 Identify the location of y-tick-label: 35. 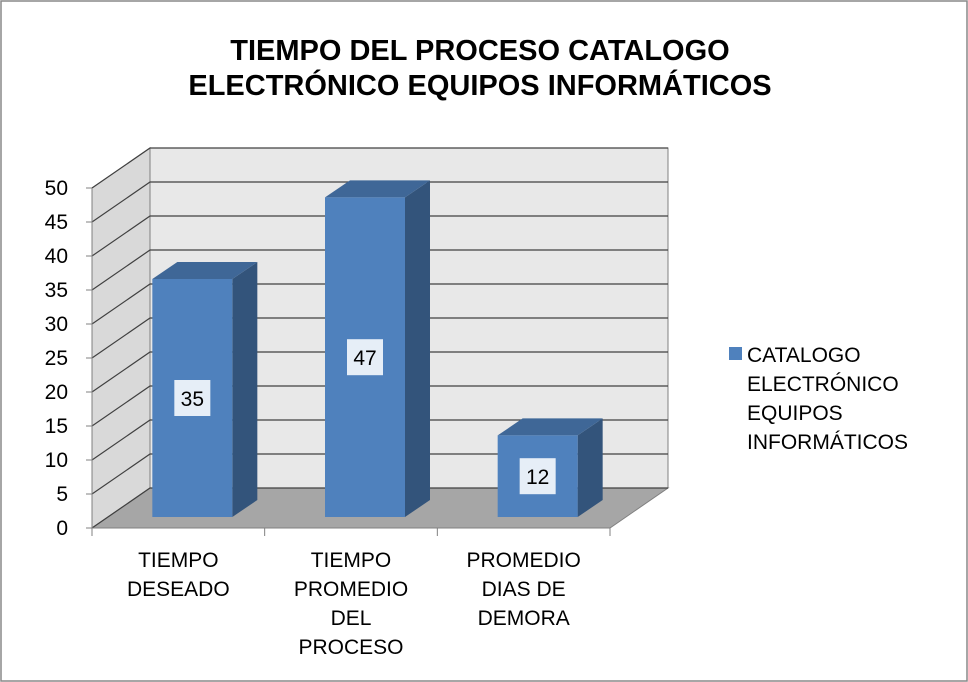
(56, 290).